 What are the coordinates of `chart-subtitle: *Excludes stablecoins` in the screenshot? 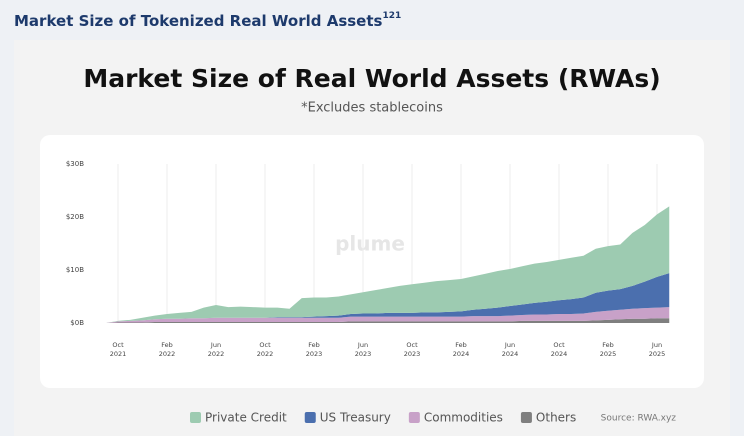 It's located at (372, 108).